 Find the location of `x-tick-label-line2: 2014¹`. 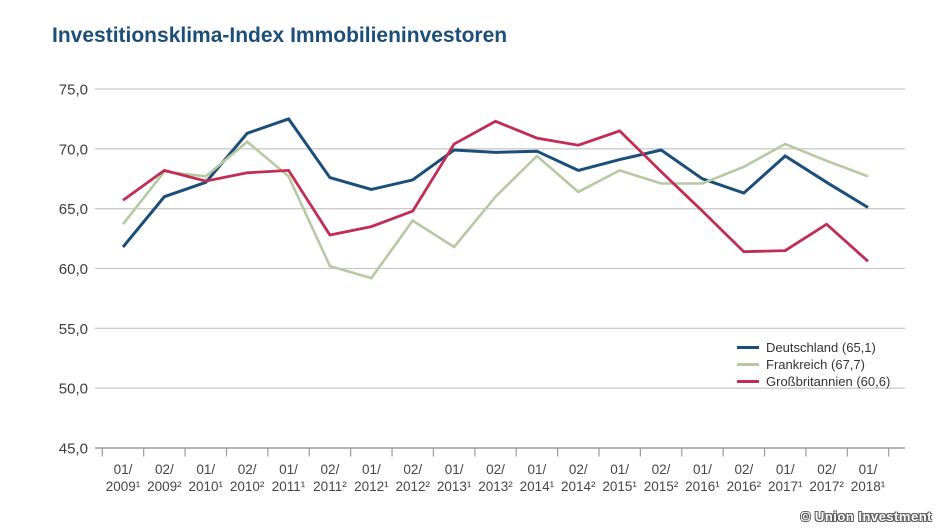

x-tick-label-line2: 2014¹ is located at coordinates (537, 486).